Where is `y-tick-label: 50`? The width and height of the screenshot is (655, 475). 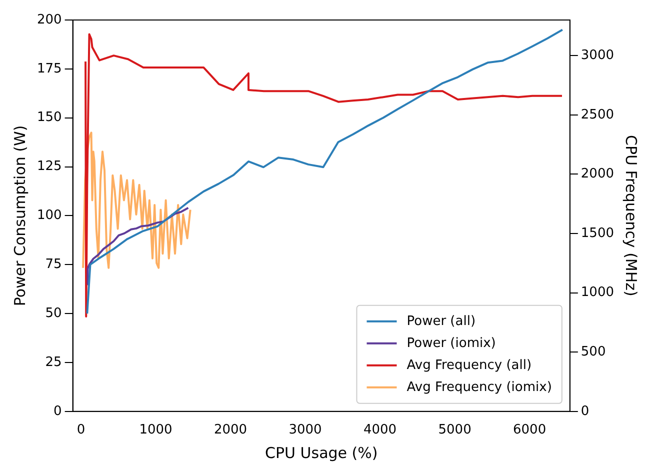 y-tick-label: 50 is located at coordinates (53, 313).